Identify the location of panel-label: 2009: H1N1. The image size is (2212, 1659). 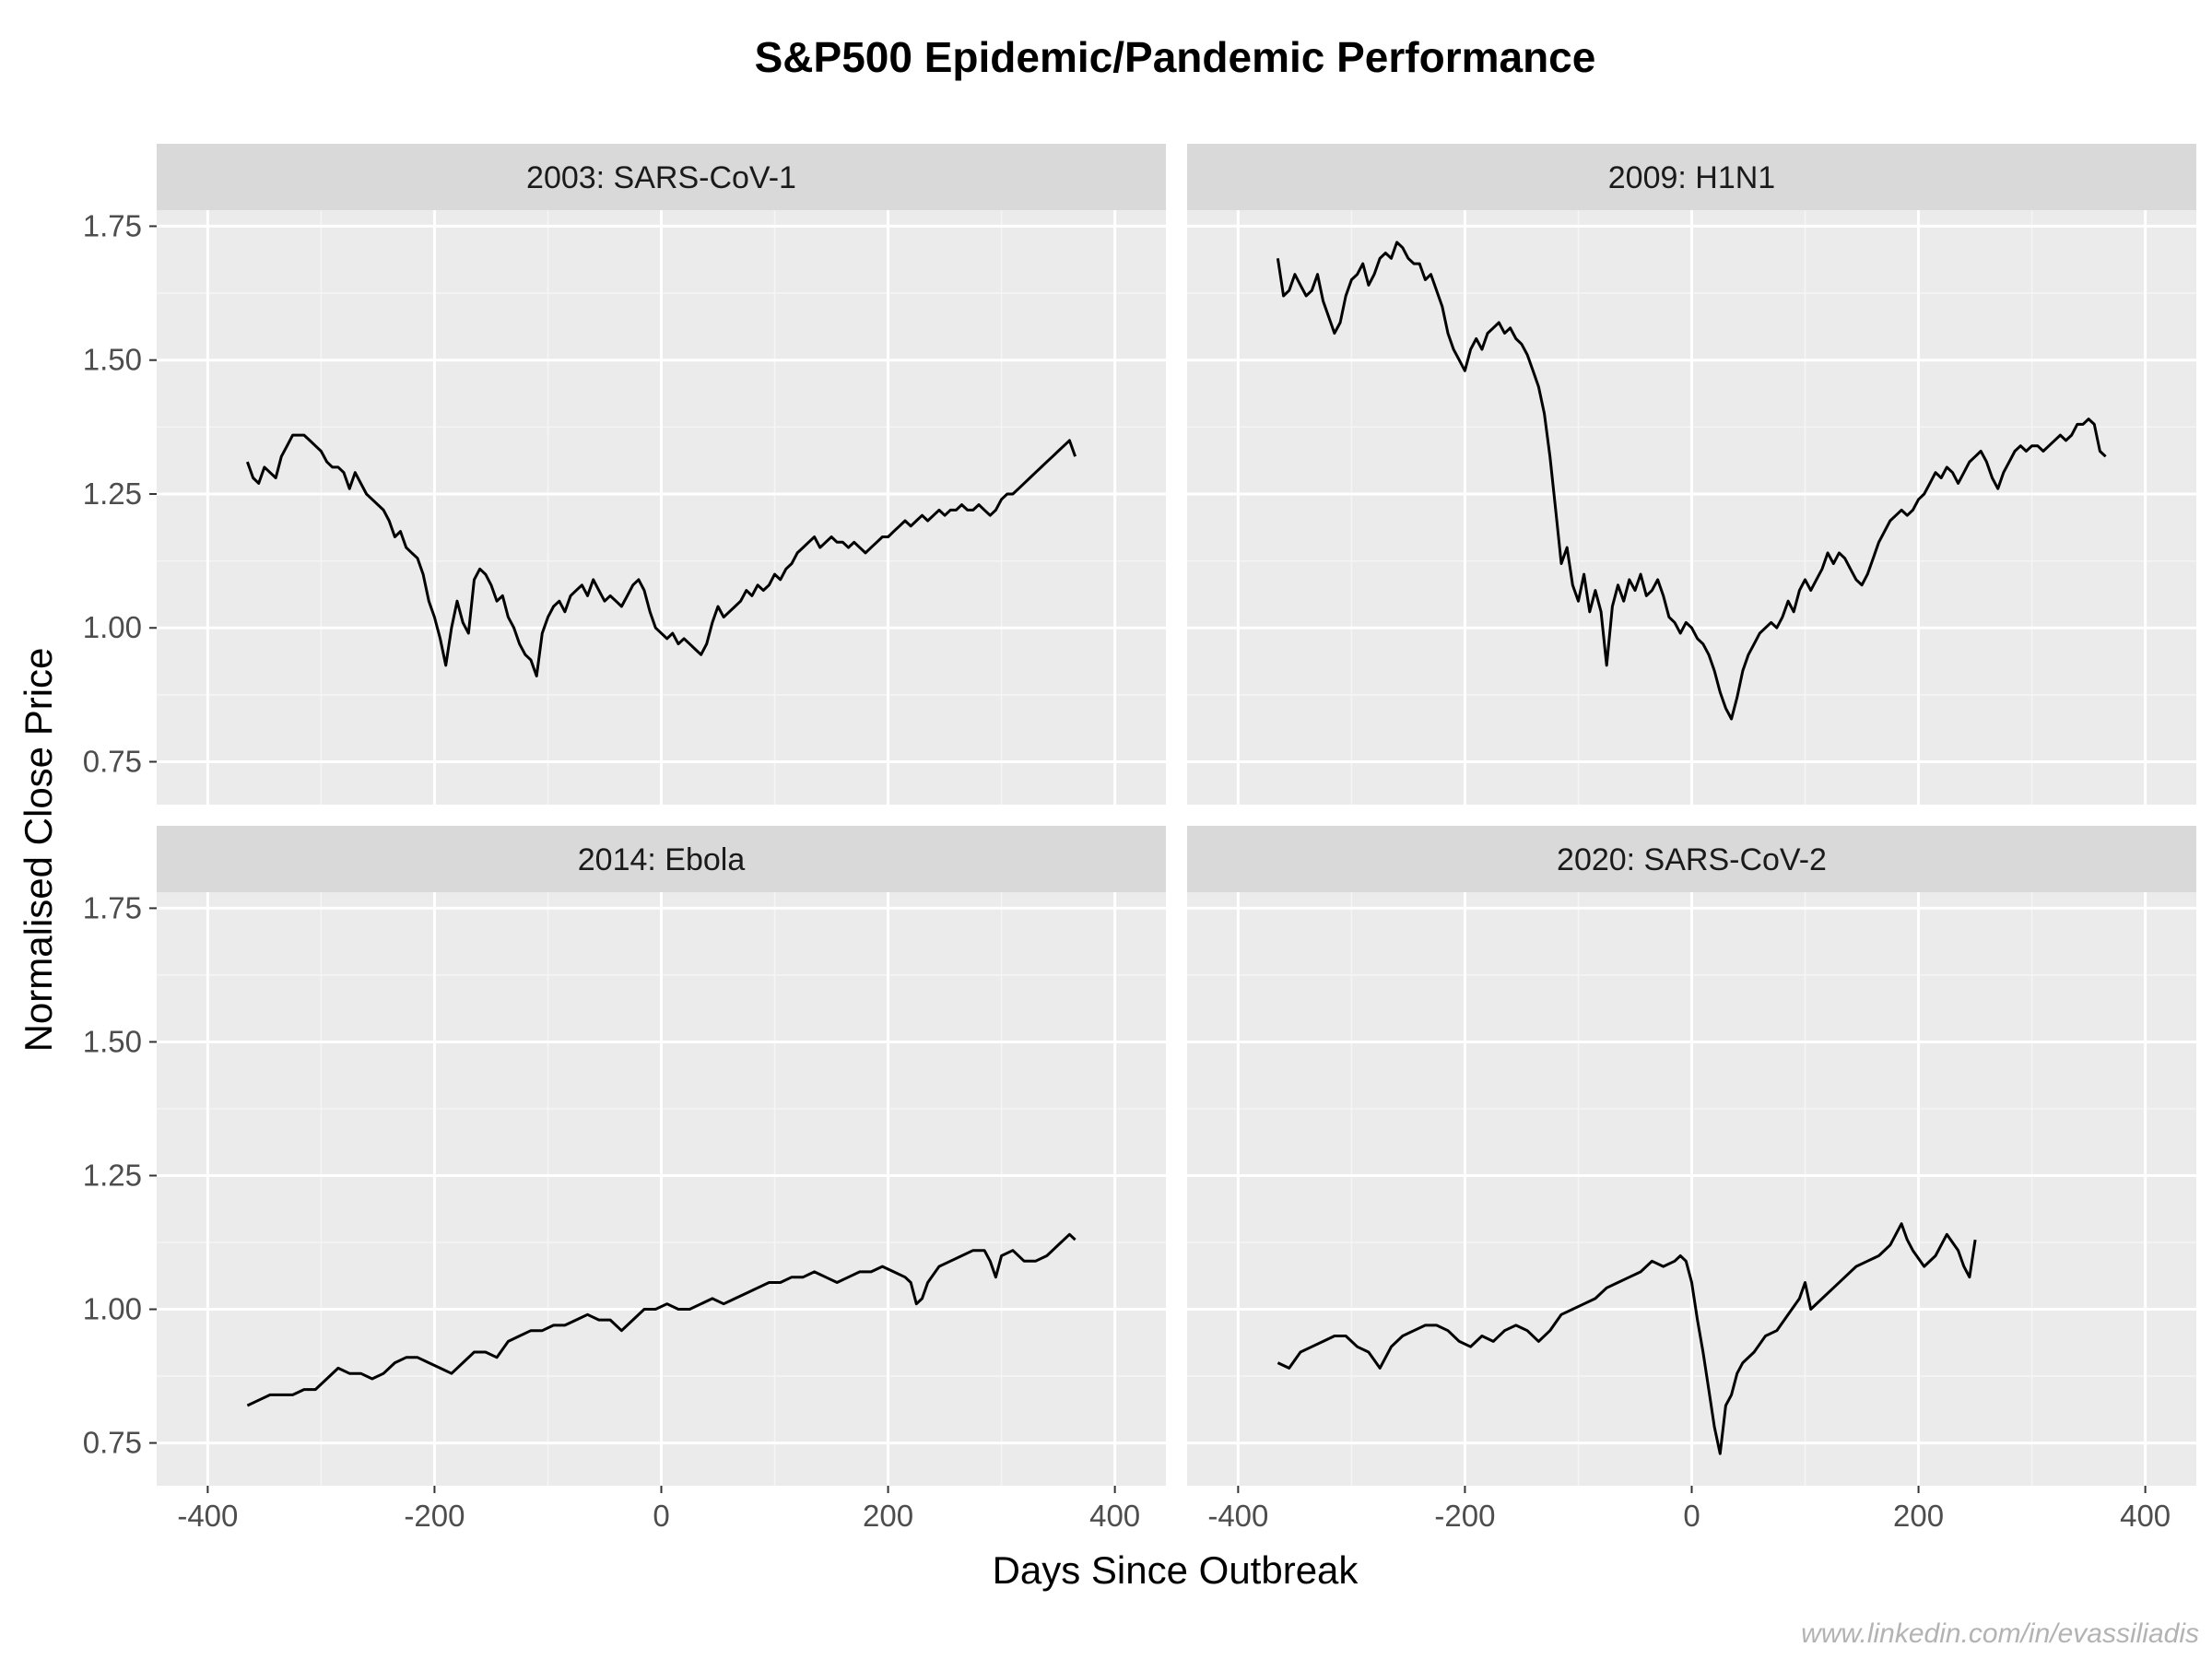
(1691, 177).